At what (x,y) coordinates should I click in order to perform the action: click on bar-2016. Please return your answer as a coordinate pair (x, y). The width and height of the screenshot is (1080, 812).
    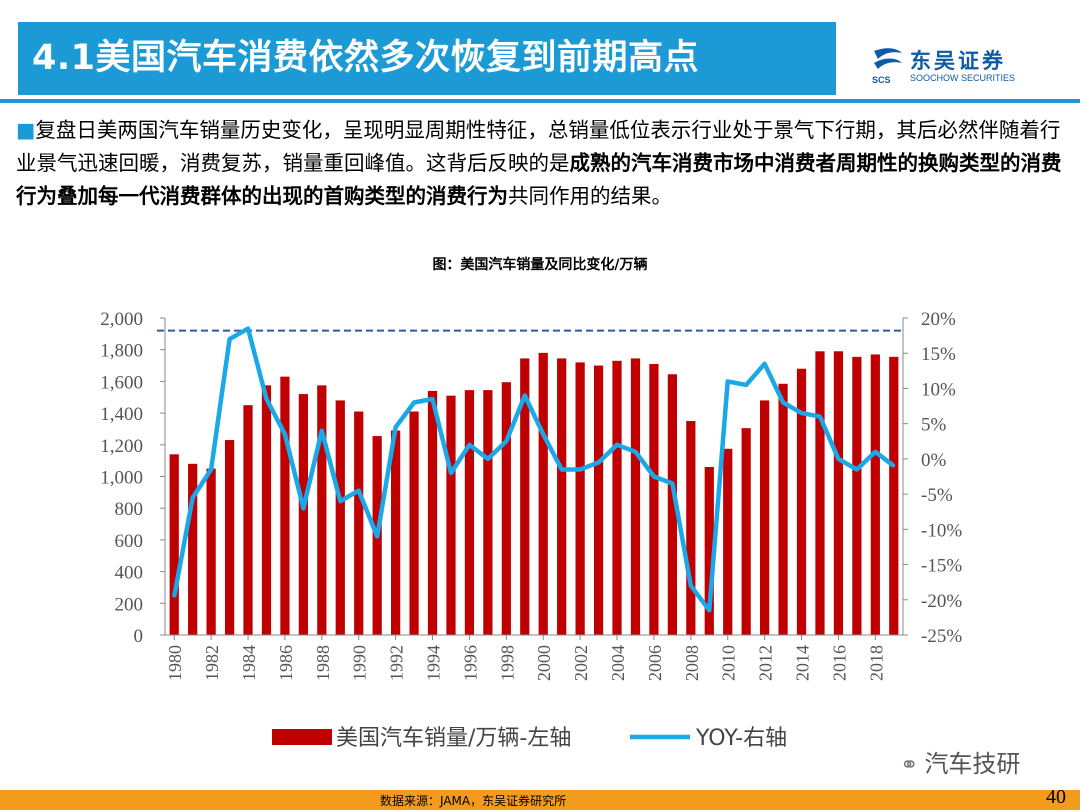
    Looking at the image, I should click on (838, 493).